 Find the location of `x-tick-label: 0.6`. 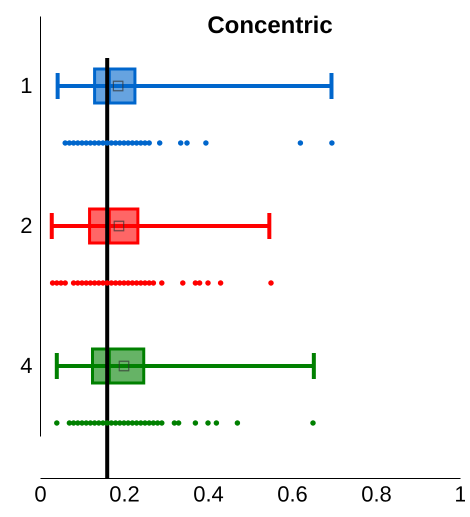

x-tick-label: 0.6 is located at coordinates (292, 494).